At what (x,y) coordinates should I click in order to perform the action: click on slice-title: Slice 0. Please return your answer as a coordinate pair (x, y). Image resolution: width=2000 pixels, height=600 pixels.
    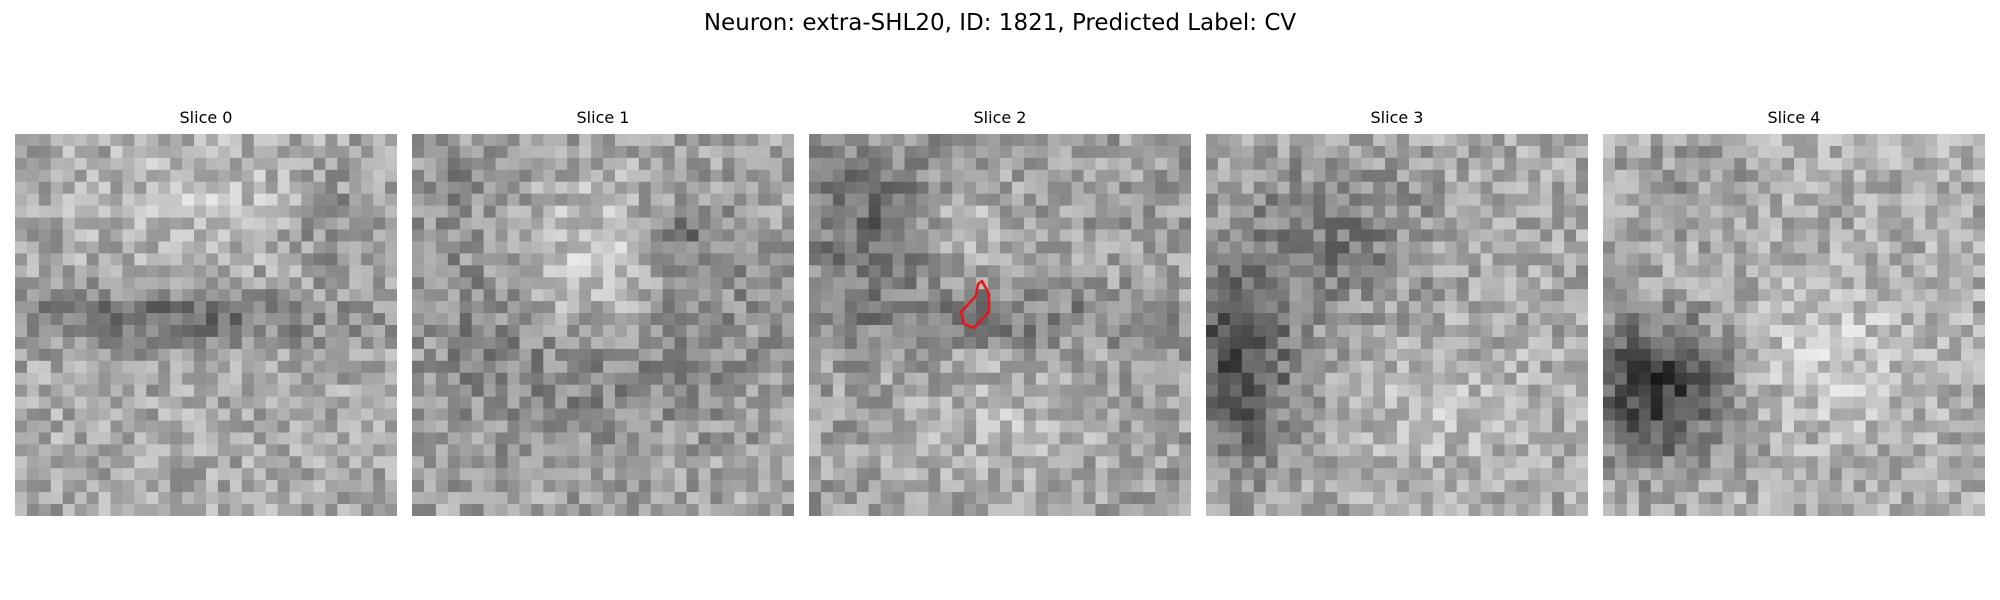
    Looking at the image, I should click on (206, 117).